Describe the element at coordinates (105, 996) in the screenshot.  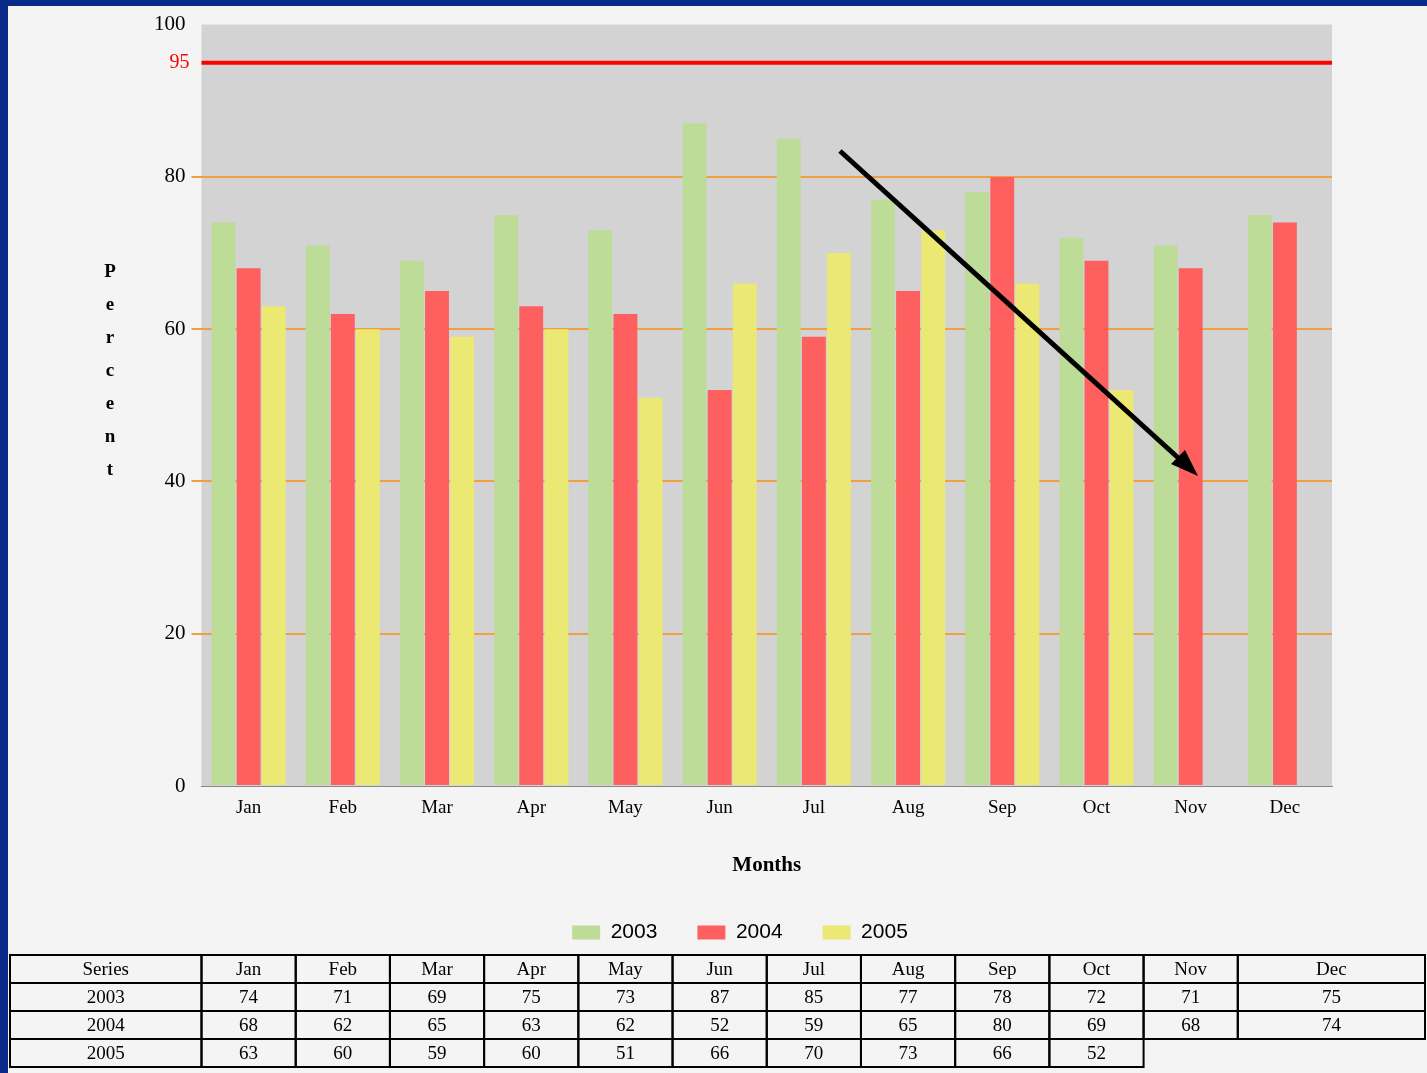
I see `text: 2003` at that location.